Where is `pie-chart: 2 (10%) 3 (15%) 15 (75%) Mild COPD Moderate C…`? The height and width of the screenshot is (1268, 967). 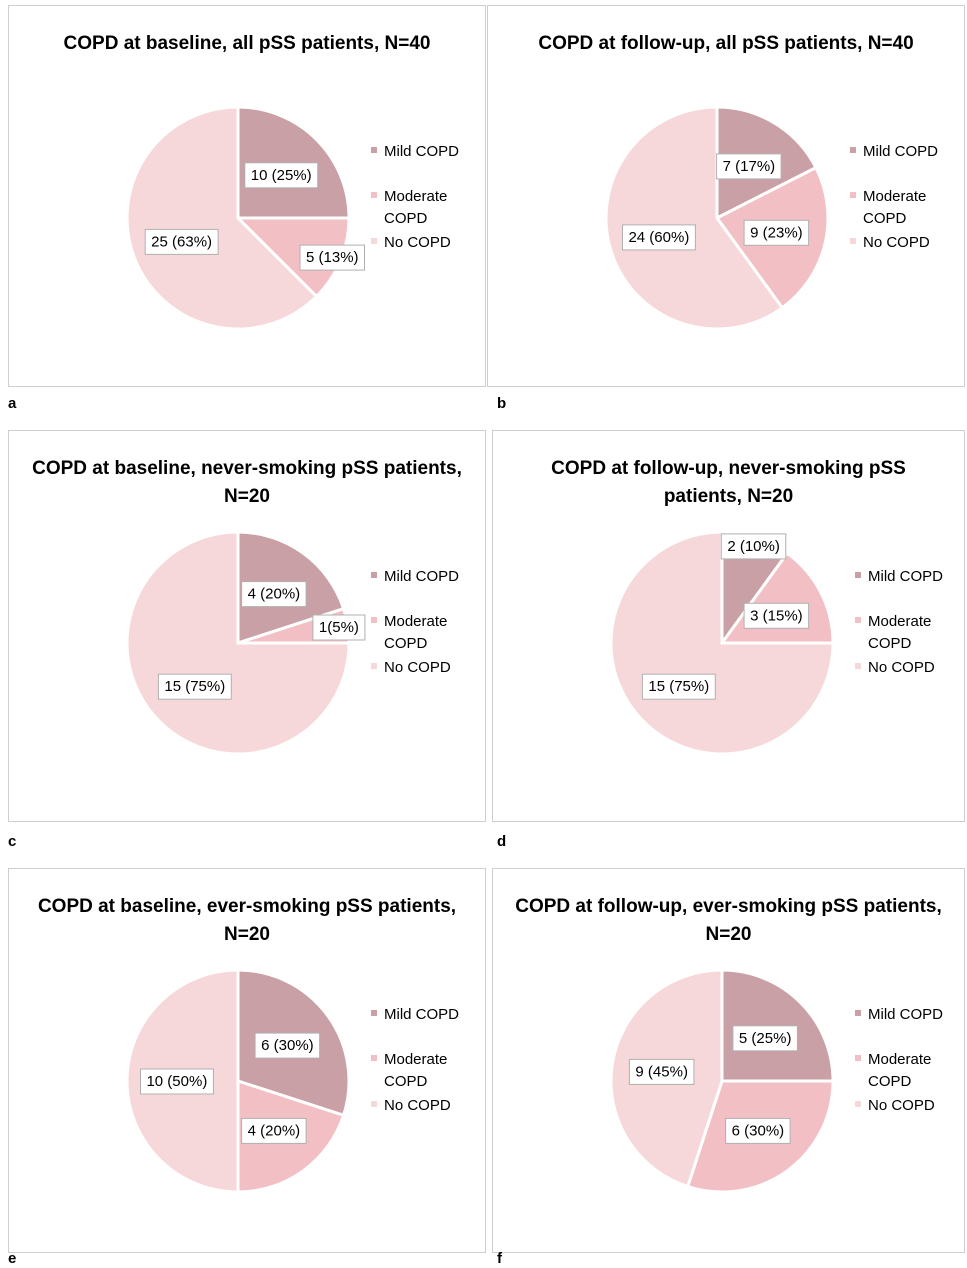
pie-chart: 2 (10%) 3 (15%) 15 (75%) Mild COPD Moderate C… is located at coordinates (776, 643).